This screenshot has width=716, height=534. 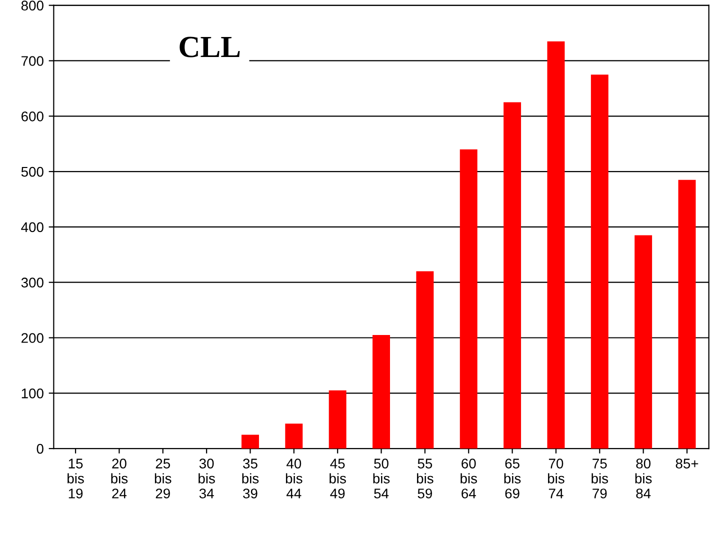 What do you see at coordinates (468, 478) in the screenshot?
I see `x-tick-label: 60 bis 64` at bounding box center [468, 478].